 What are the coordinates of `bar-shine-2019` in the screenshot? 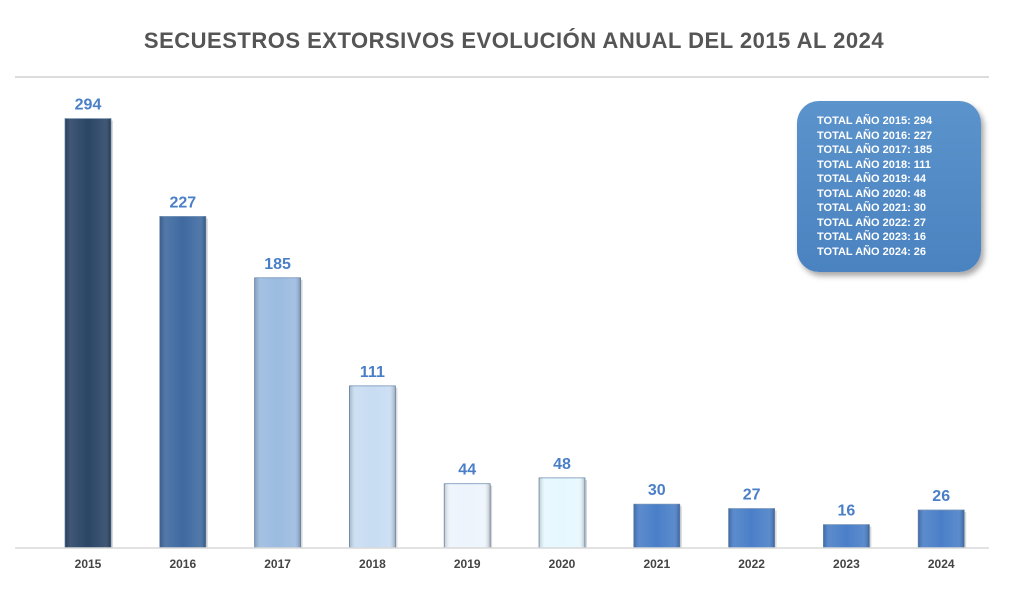 It's located at (467, 515).